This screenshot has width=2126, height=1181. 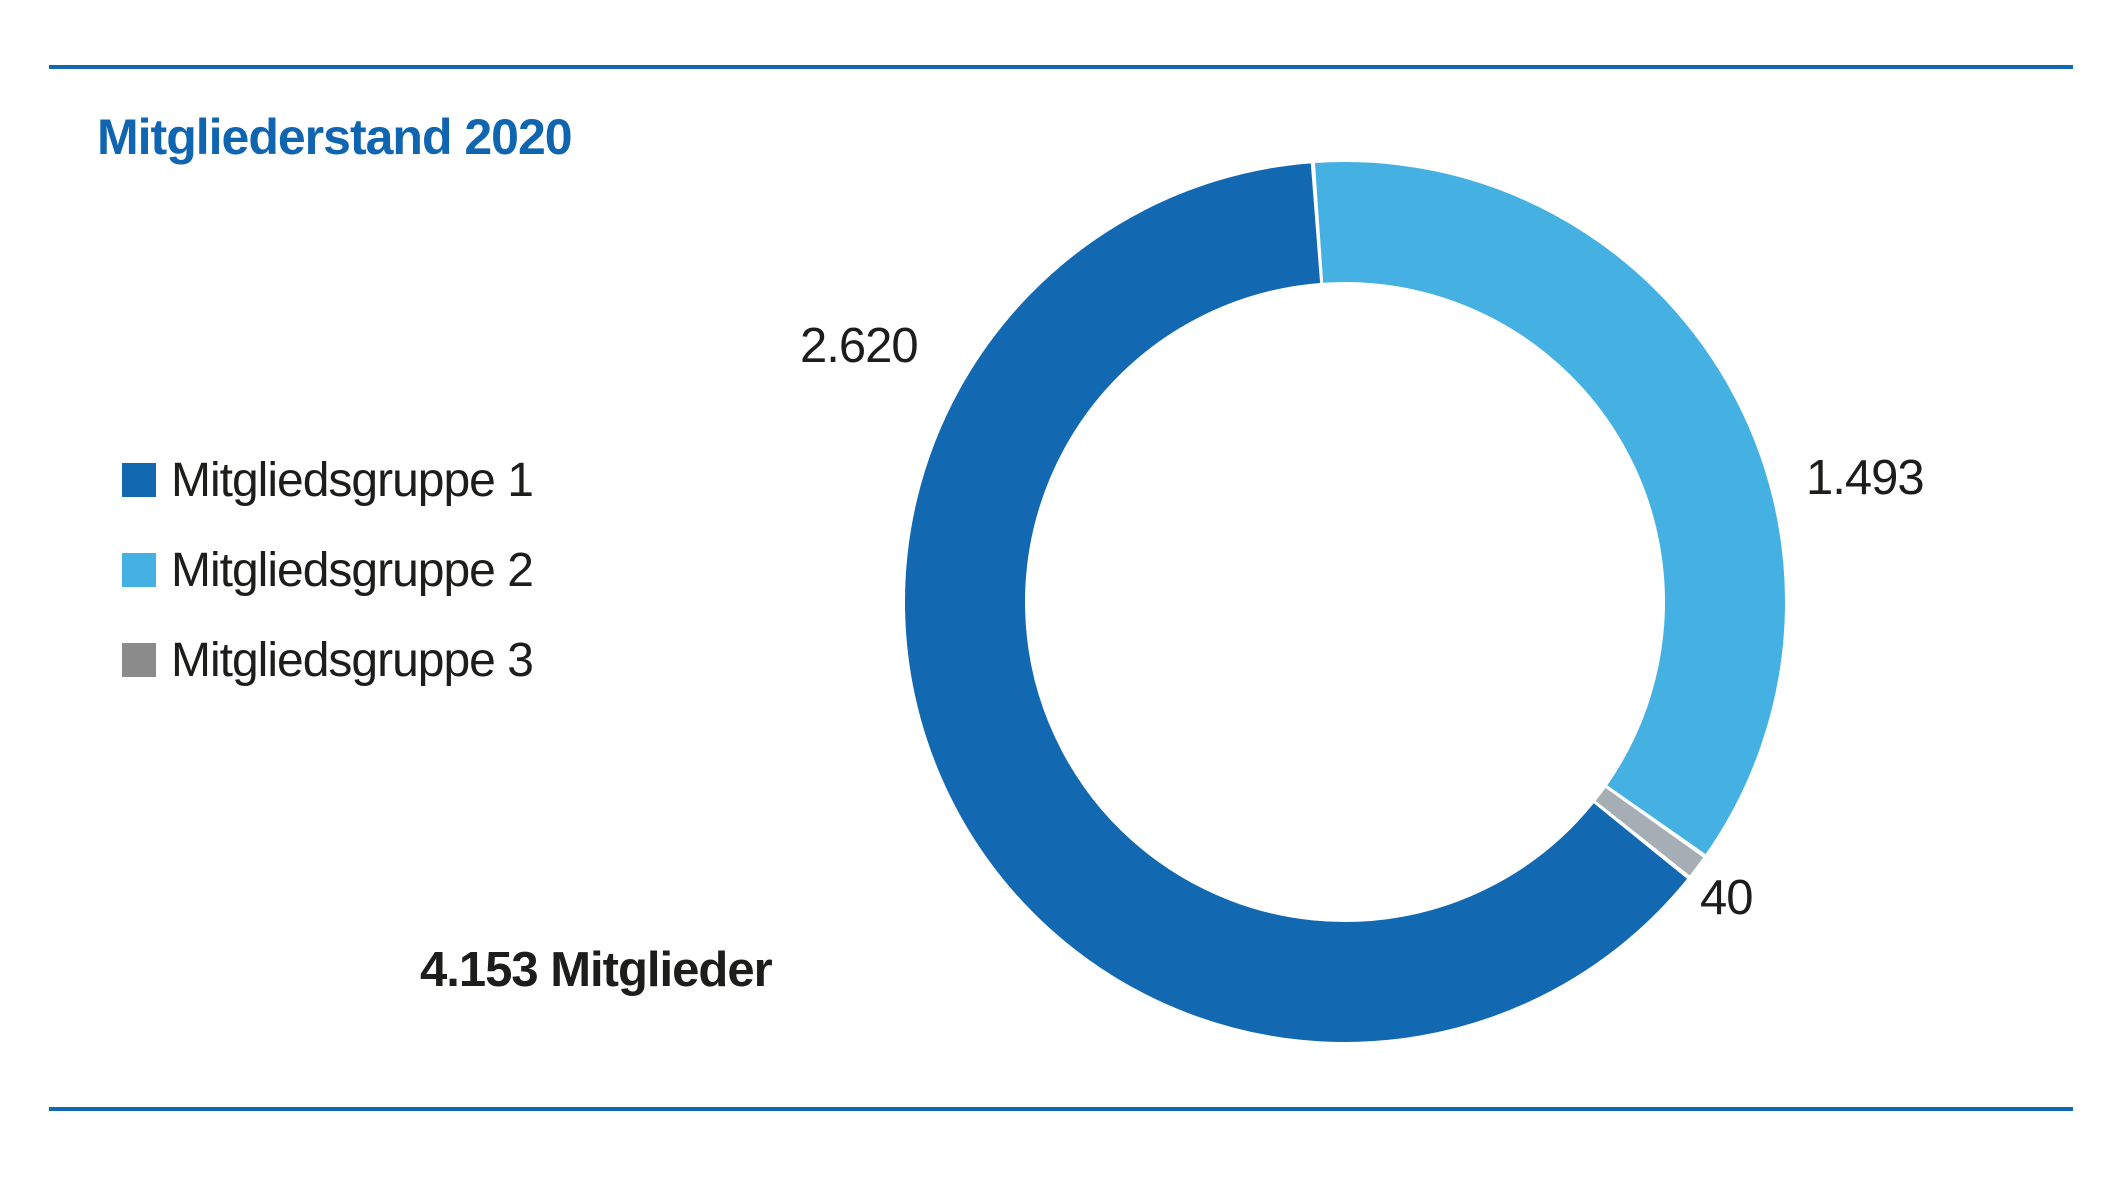 I want to click on legend-item-mitgliedsgruppe-1: Mitgliedsgruppe 1, so click(x=328, y=480).